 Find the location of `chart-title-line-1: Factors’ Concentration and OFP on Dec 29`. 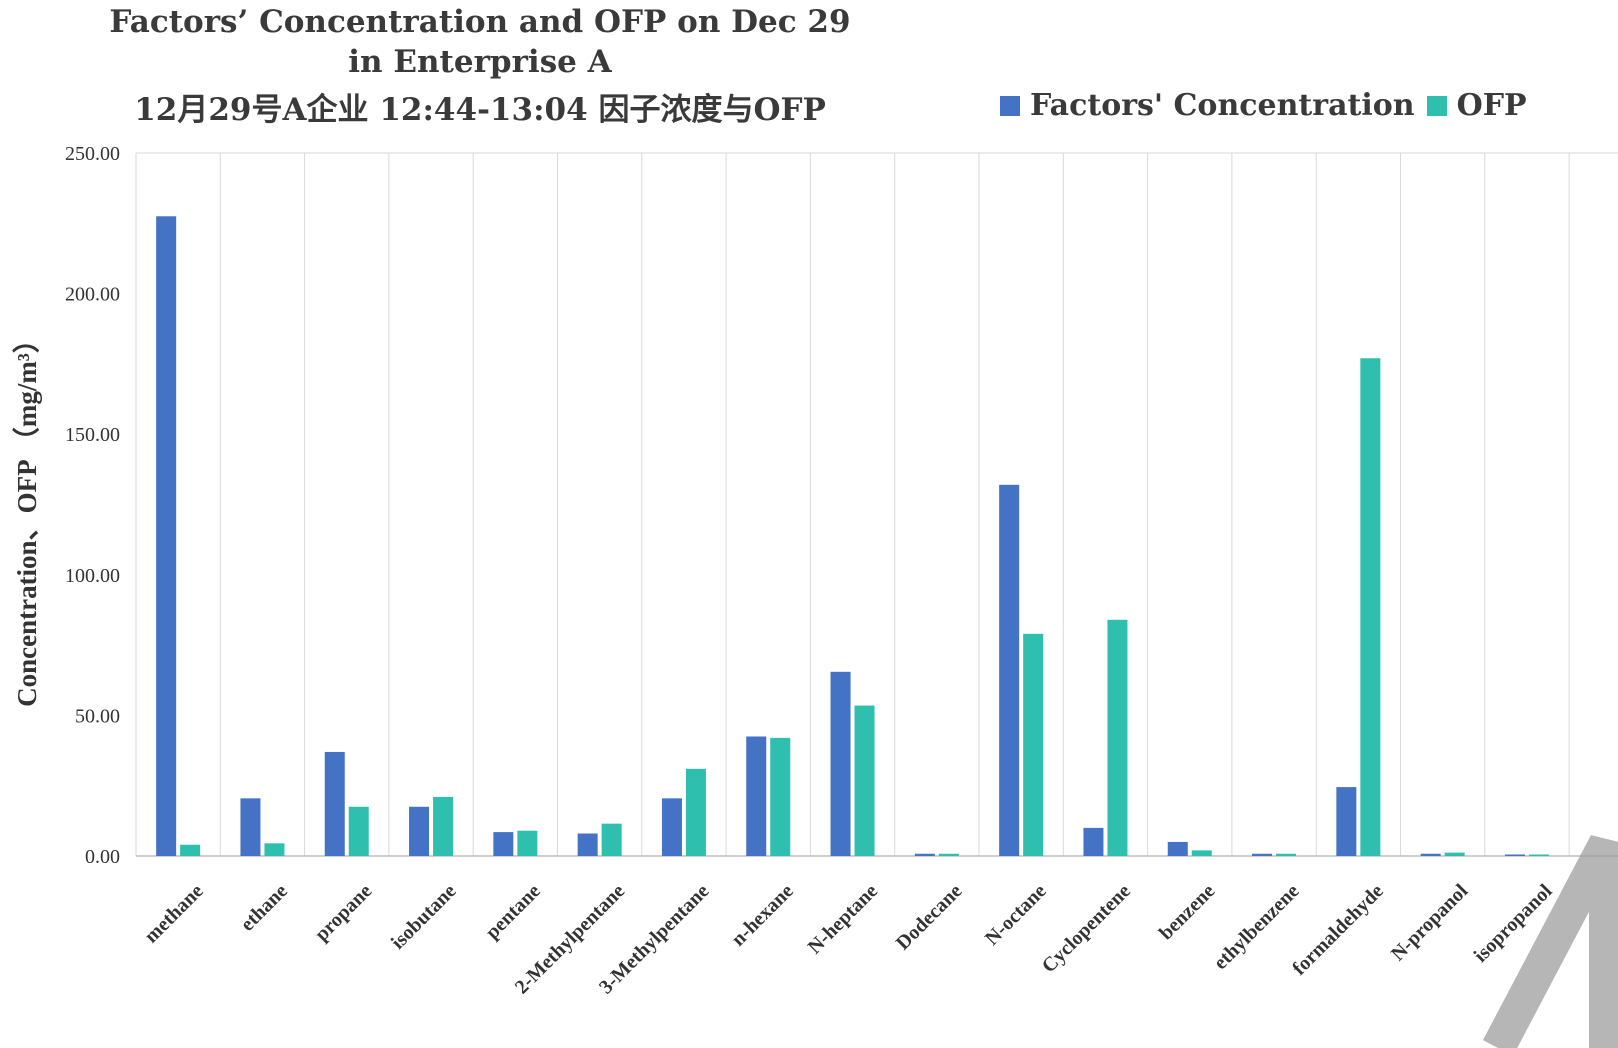

chart-title-line-1: Factors’ Concentration and OFP on Dec 29 is located at coordinates (480, 22).